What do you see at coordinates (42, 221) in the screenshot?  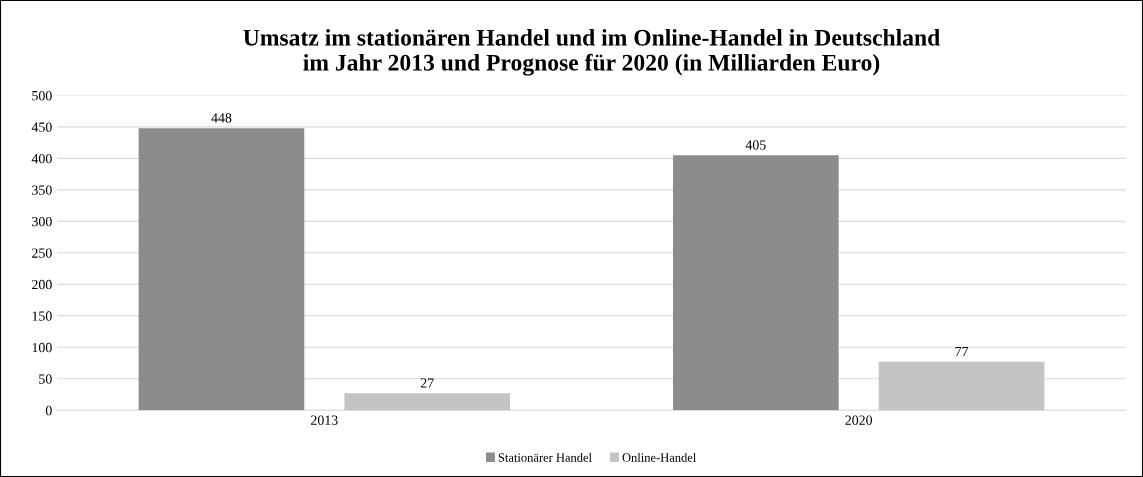 I see `y-tick-label: 300` at bounding box center [42, 221].